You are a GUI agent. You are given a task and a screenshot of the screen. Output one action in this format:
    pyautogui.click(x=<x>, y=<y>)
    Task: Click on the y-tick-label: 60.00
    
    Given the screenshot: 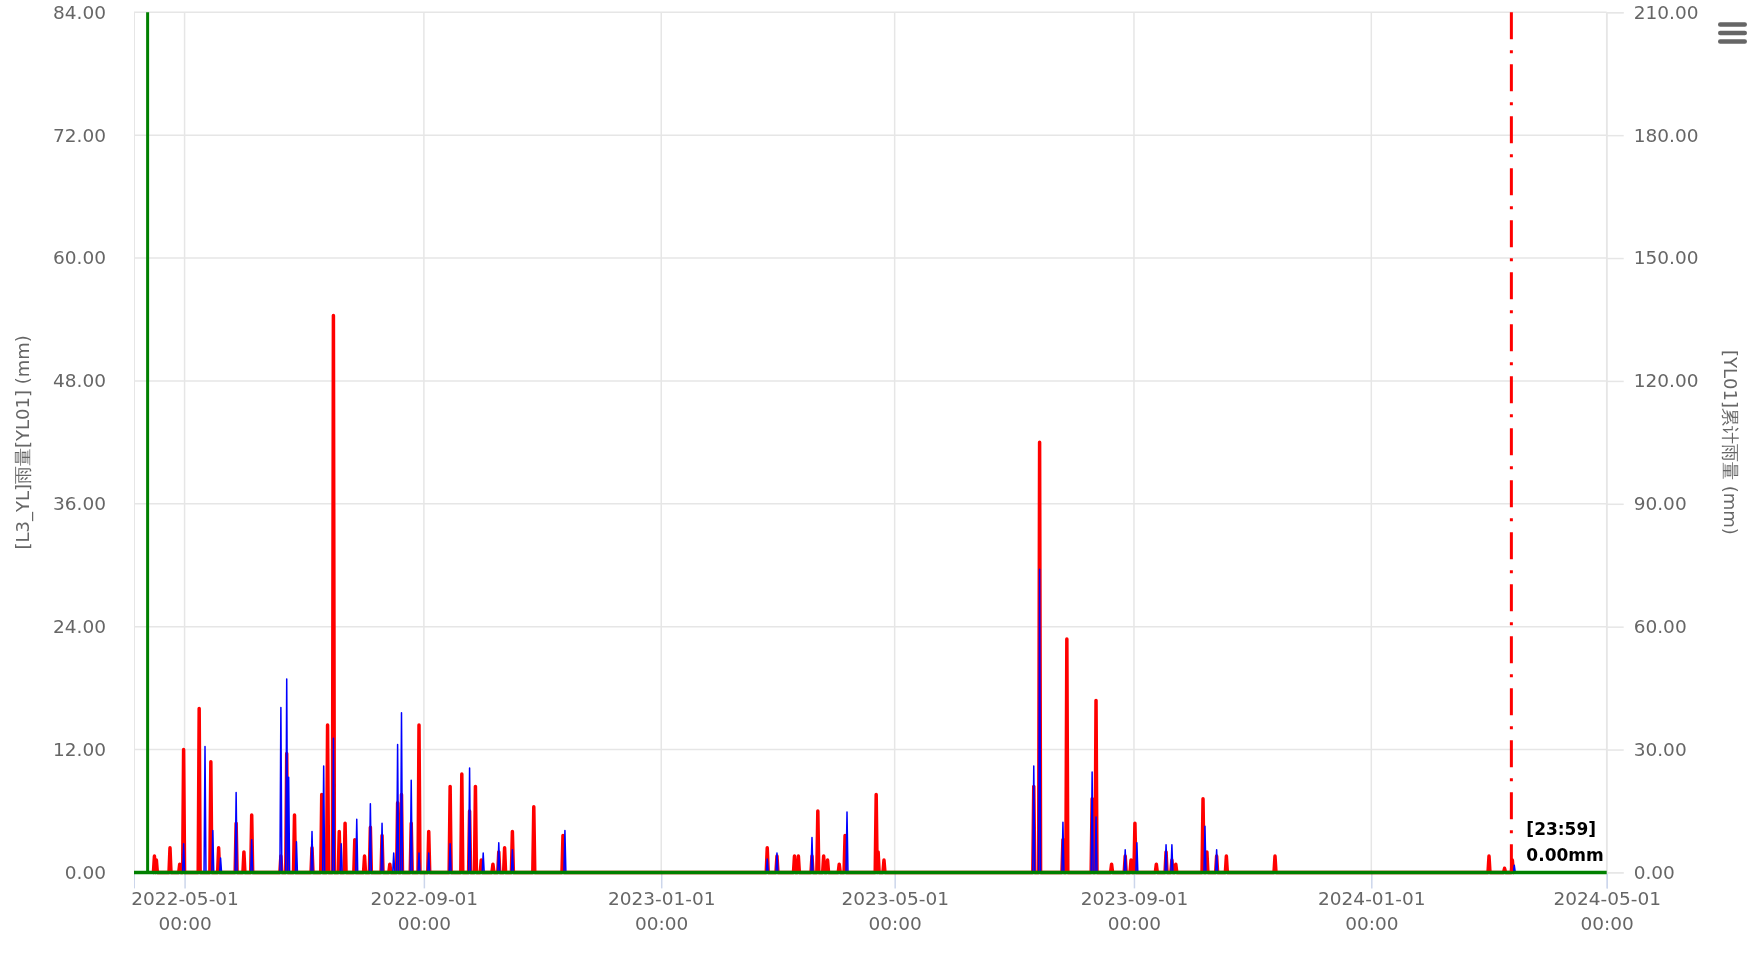 What is the action you would take?
    pyautogui.click(x=79, y=258)
    